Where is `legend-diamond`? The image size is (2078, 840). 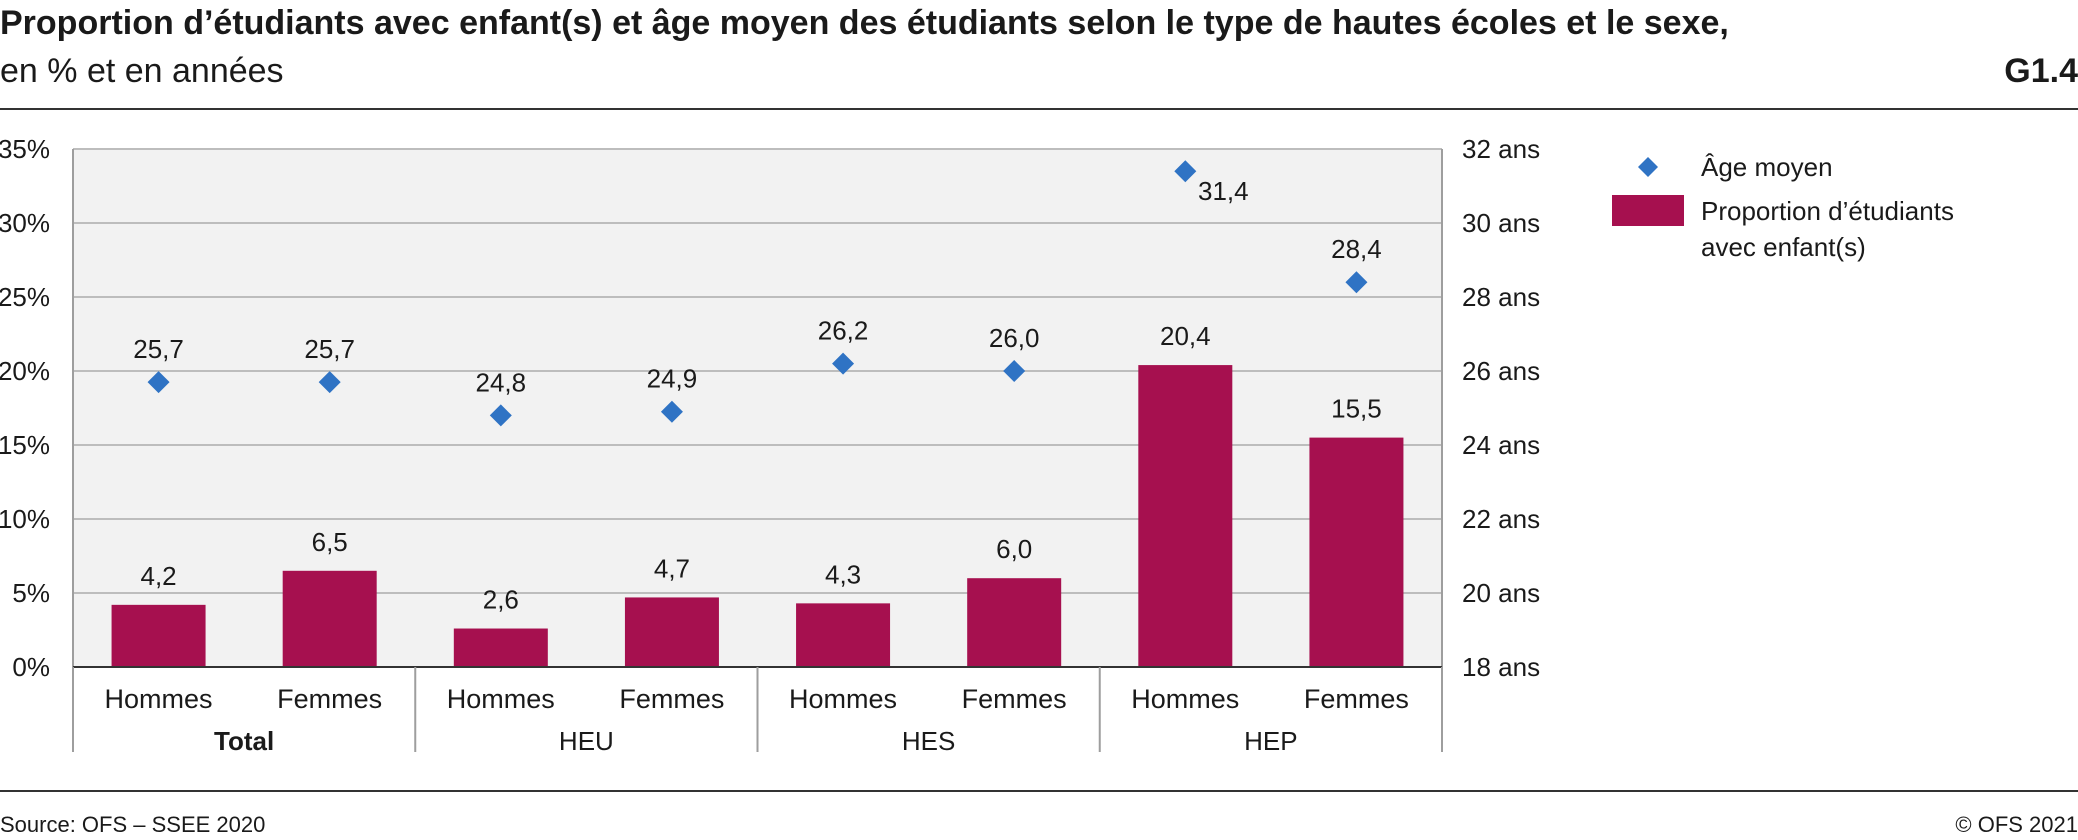 legend-diamond is located at coordinates (1648, 167).